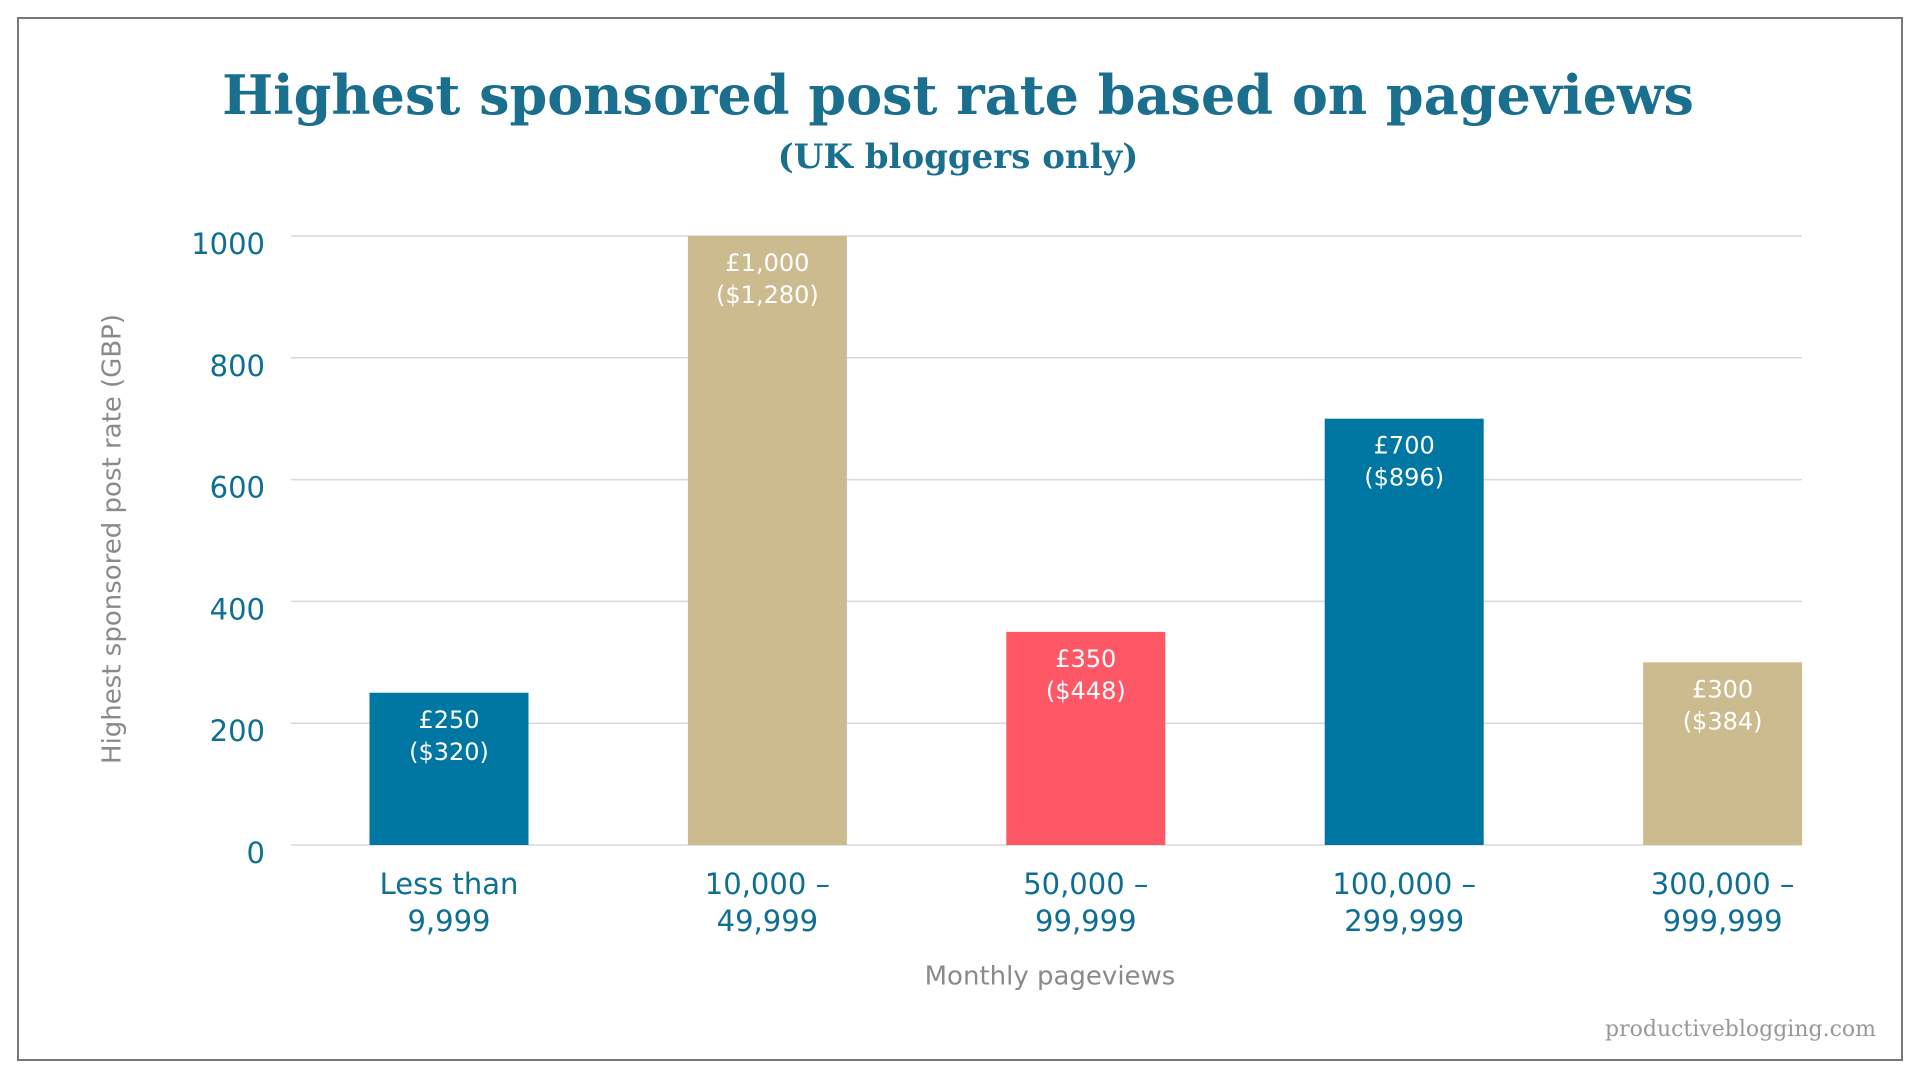 The width and height of the screenshot is (1920, 1080). Describe the element at coordinates (1722, 689) in the screenshot. I see `value-label: £300` at that location.